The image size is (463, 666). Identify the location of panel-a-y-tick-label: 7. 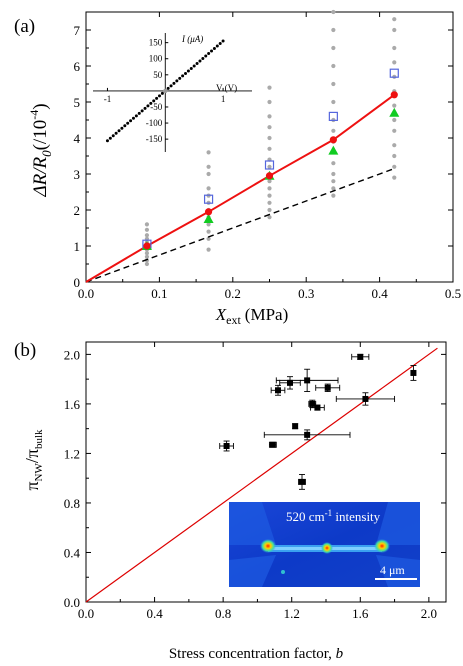
(77, 30).